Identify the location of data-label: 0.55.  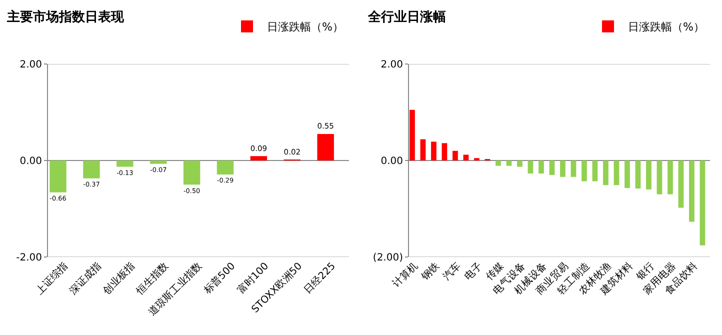
(325, 126).